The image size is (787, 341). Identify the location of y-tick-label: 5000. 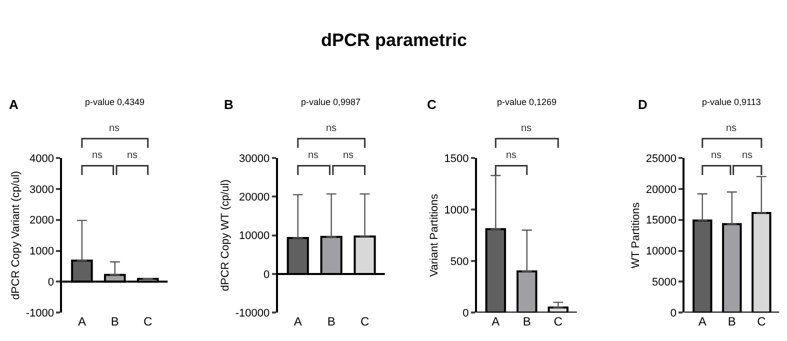
(664, 282).